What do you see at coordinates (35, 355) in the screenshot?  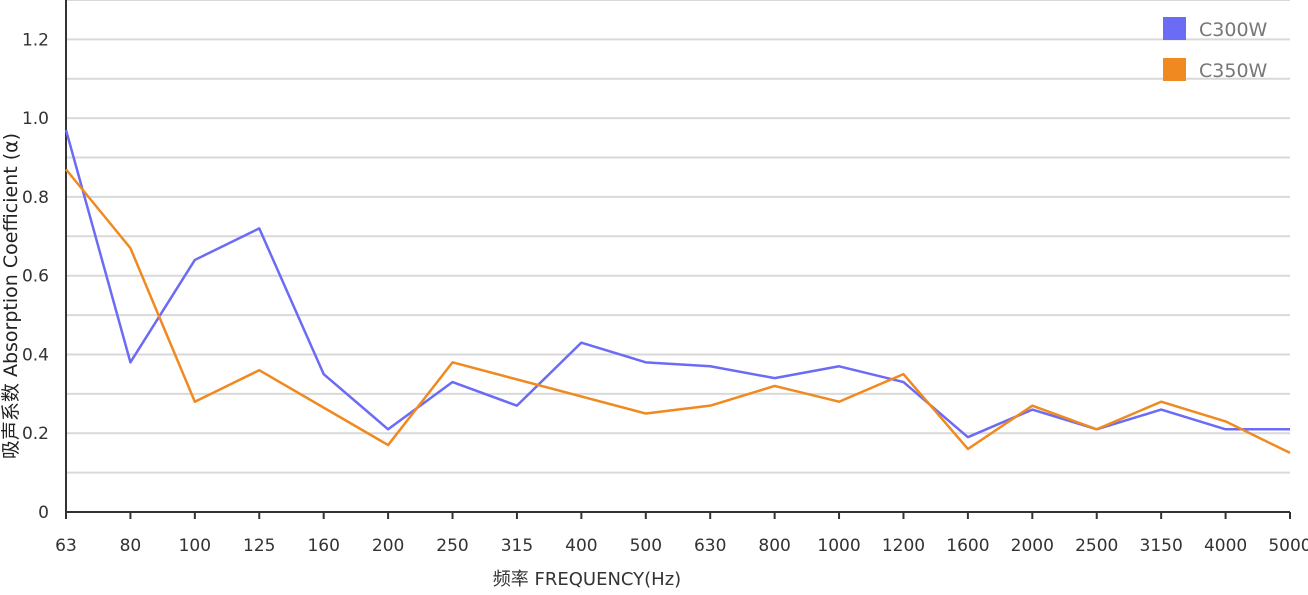 I see `y-tick-label: 0.4` at bounding box center [35, 355].